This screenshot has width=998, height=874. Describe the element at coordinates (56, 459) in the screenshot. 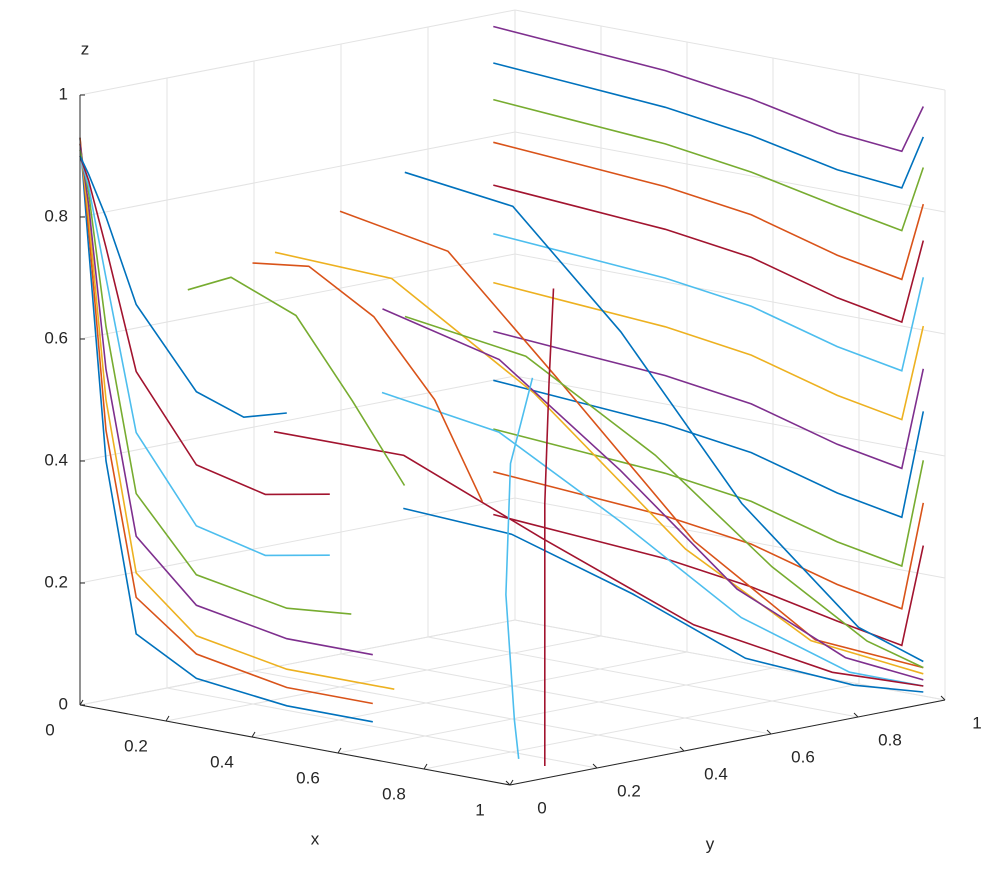

I see `z-tick-label: 0.4` at that location.